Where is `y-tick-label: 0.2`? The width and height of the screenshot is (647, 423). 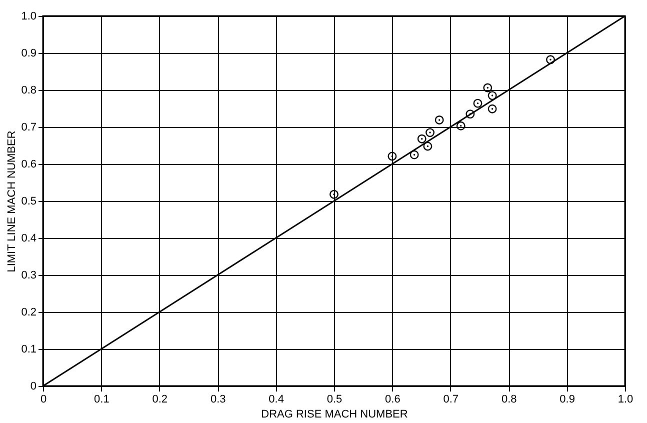
y-tick-label: 0.2 is located at coordinates (28, 312).